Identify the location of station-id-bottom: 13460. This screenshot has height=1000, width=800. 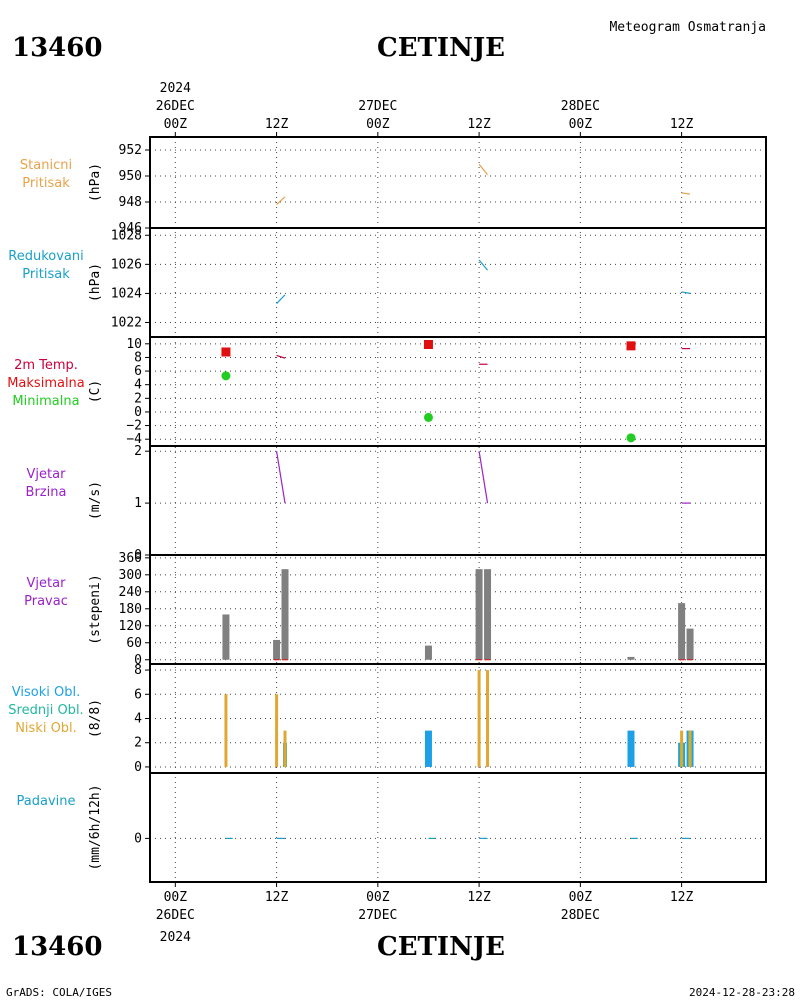
(57, 947).